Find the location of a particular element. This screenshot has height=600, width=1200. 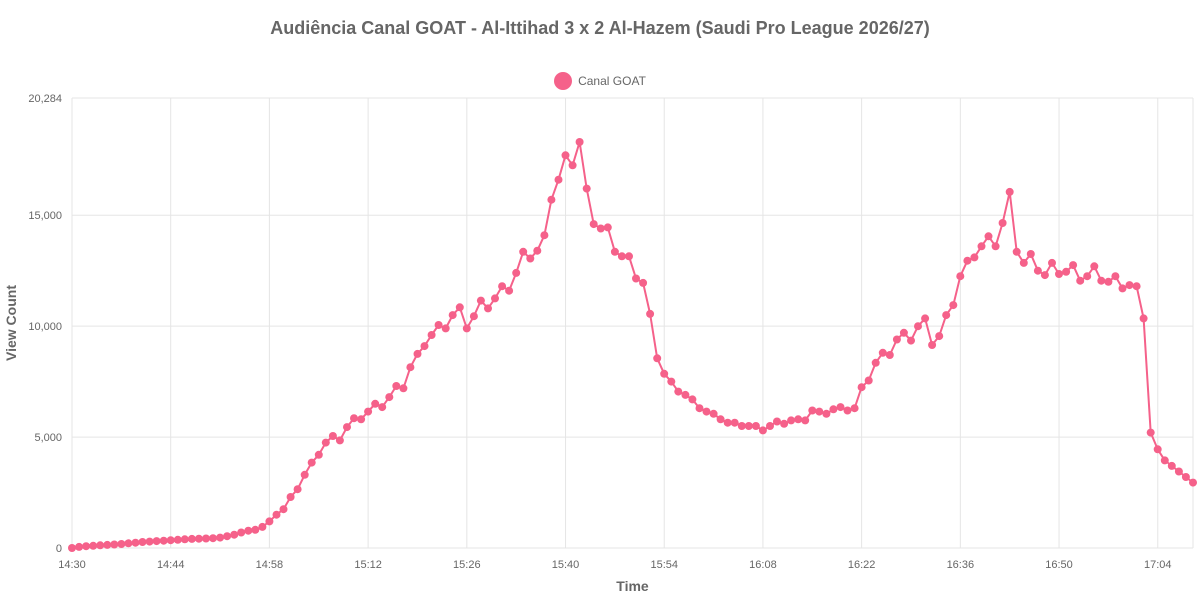

chart-legend: Canal GOAT is located at coordinates (600, 81).